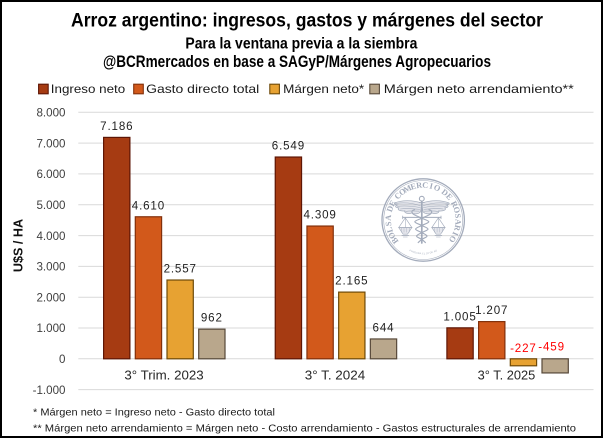 This screenshot has height=443, width=603. I want to click on svg-text: 4.309, so click(319, 215).